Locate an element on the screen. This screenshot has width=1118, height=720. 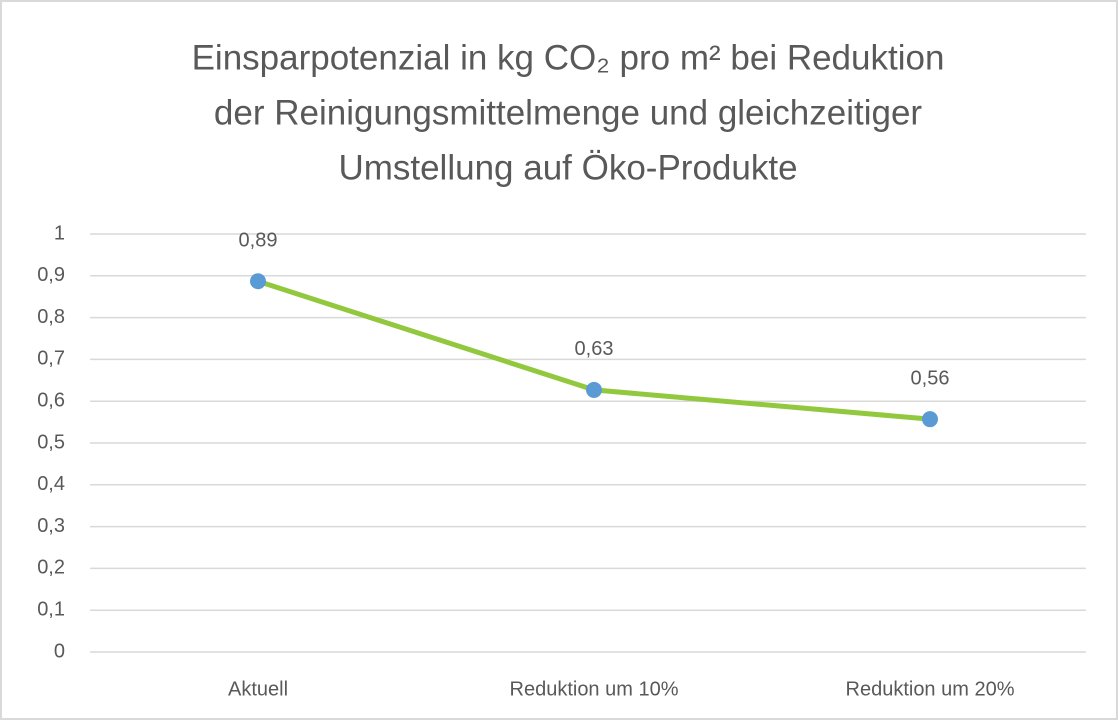
data-label: 0,89 is located at coordinates (258, 241).